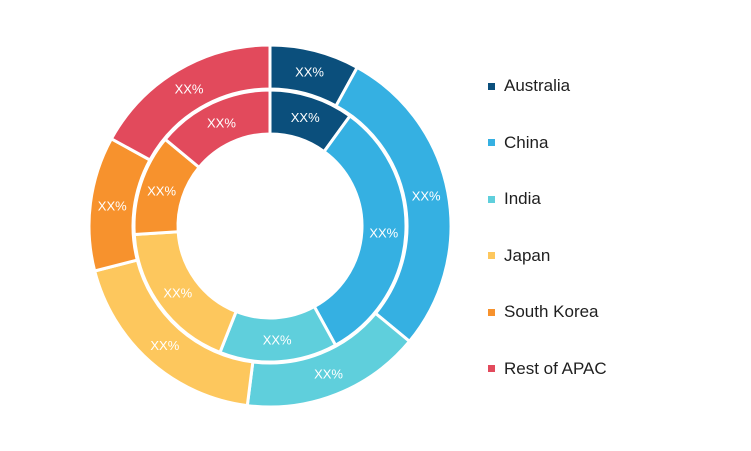 The image size is (751, 451). What do you see at coordinates (608, 312) in the screenshot?
I see `legend-item-south-korea: South Korea` at bounding box center [608, 312].